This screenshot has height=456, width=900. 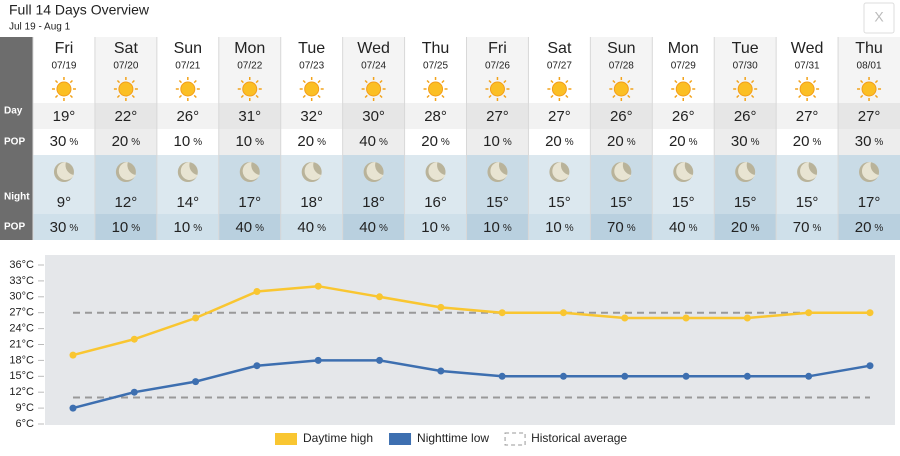 What do you see at coordinates (807, 227) in the screenshot?
I see `night-pop: 70%` at bounding box center [807, 227].